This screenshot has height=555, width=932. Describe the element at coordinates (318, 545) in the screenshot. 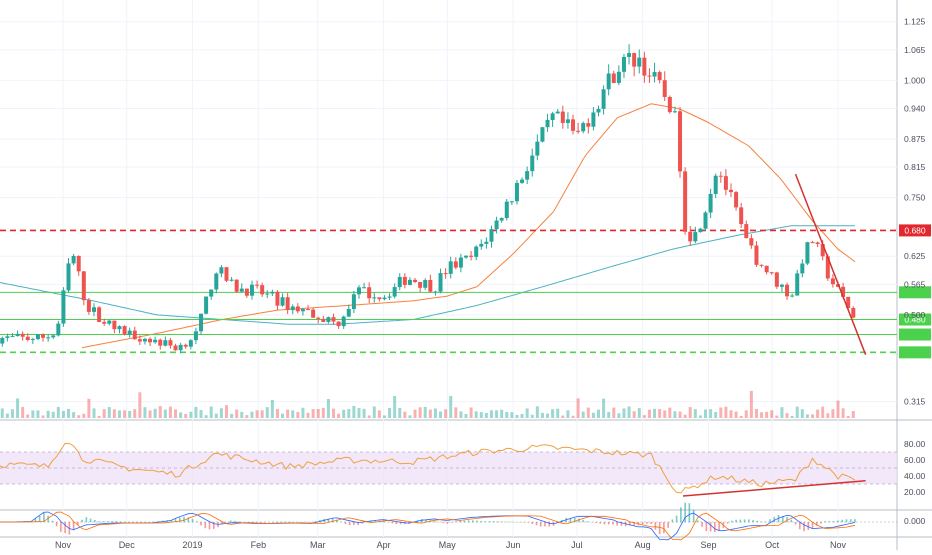

I see `x-tick-label: Mar` at that location.